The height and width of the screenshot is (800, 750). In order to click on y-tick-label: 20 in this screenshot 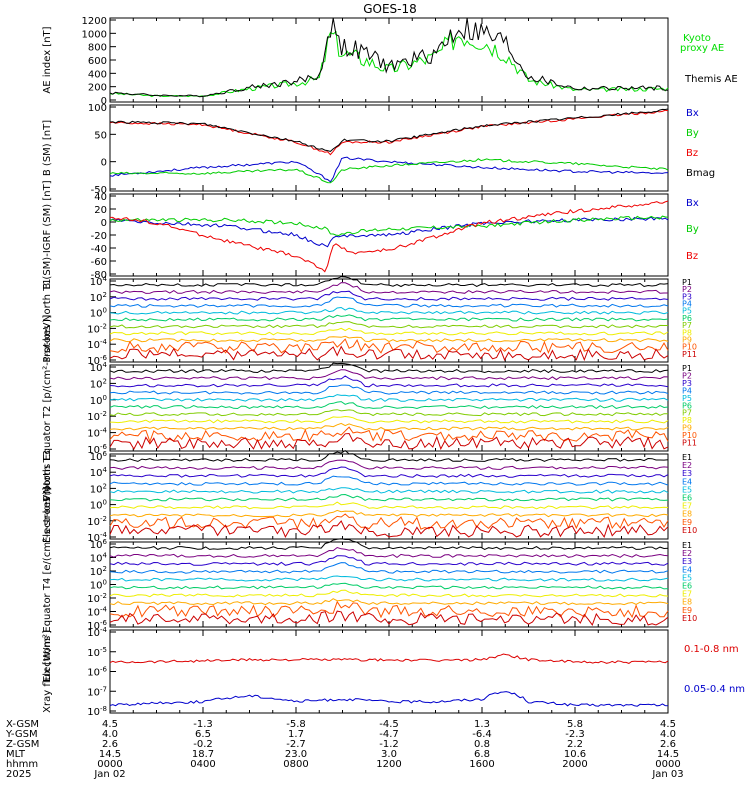, I will do `click(100, 210)`.